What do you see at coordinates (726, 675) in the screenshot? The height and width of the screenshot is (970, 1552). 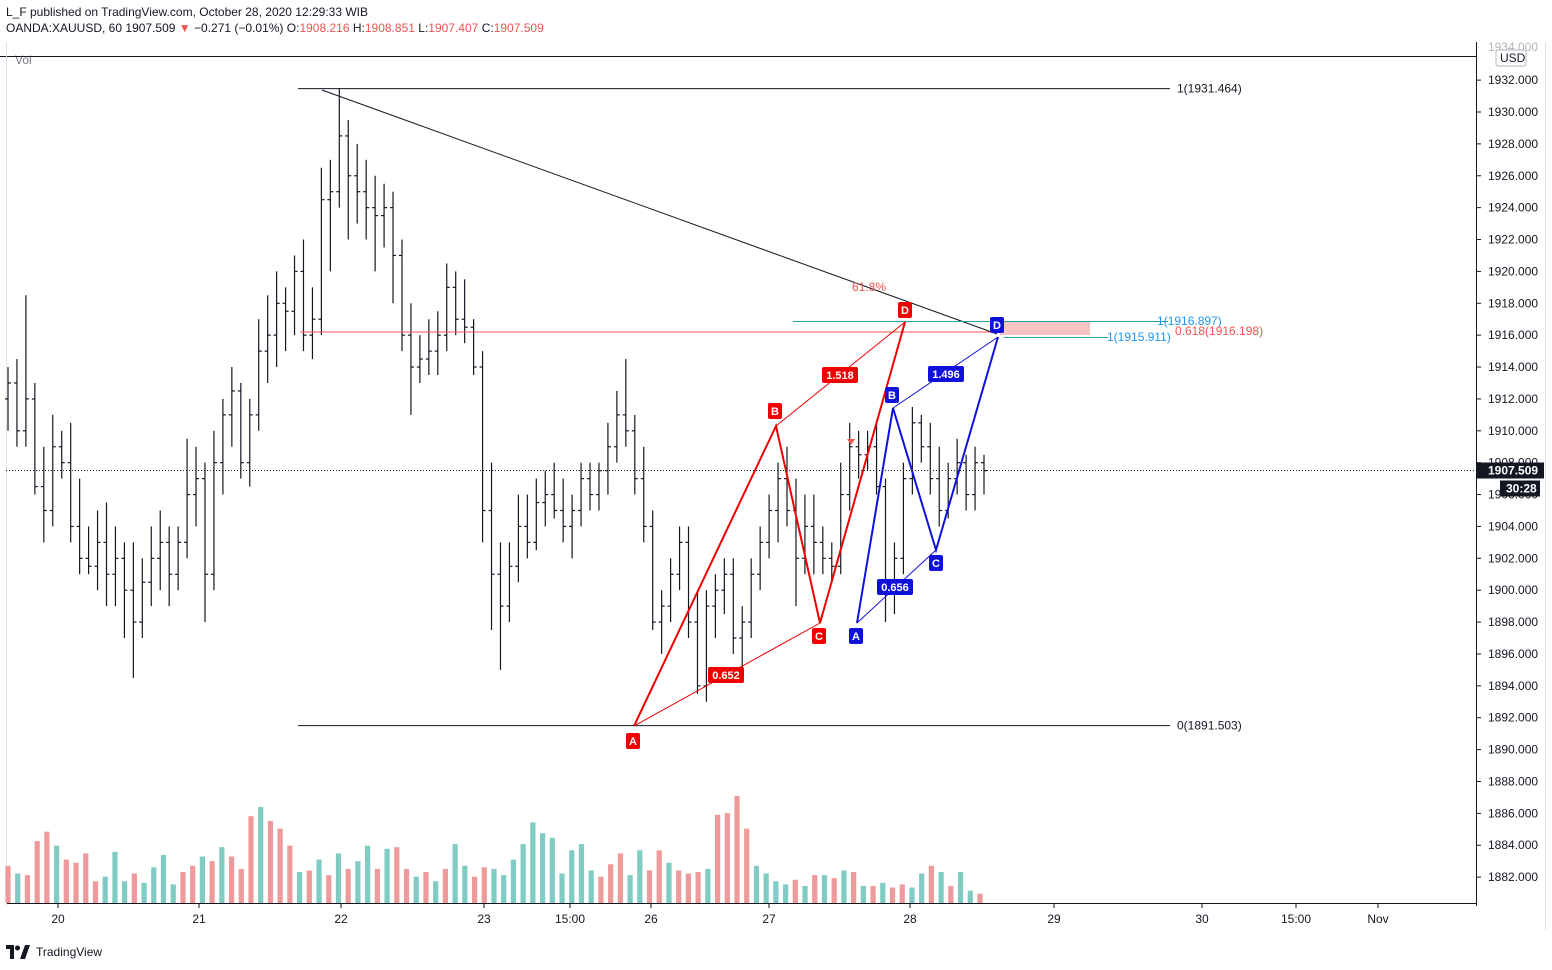 I see `red-ratio-xb-box` at bounding box center [726, 675].